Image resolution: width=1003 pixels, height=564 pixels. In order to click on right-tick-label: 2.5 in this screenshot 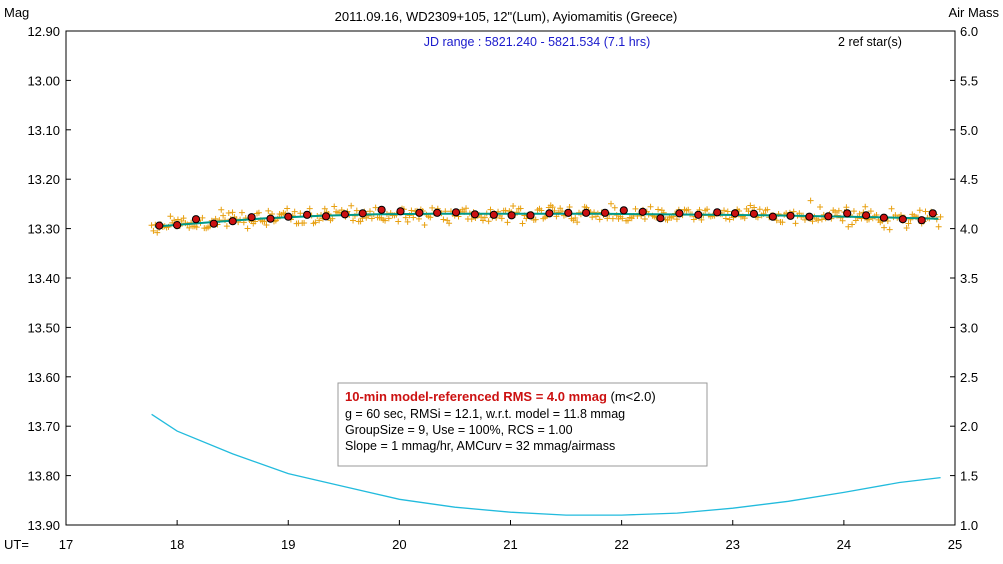, I will do `click(969, 377)`.